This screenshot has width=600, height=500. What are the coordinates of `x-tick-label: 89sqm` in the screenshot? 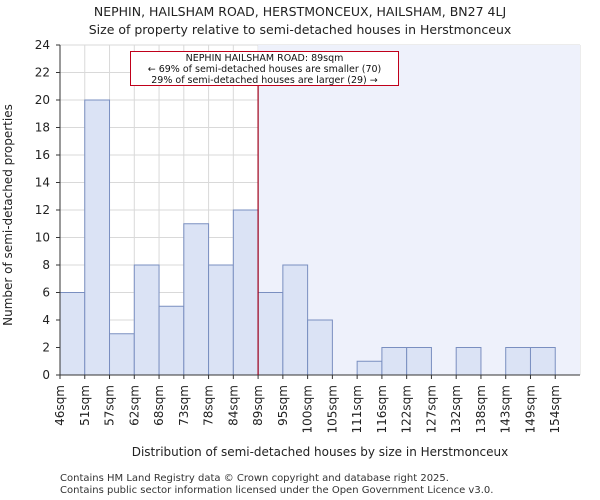 It's located at (258, 405).